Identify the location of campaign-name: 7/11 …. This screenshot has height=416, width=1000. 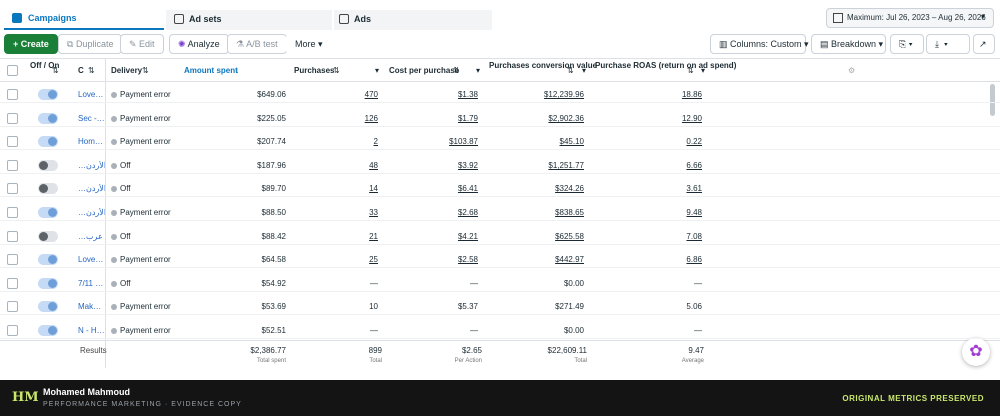
(91, 283).